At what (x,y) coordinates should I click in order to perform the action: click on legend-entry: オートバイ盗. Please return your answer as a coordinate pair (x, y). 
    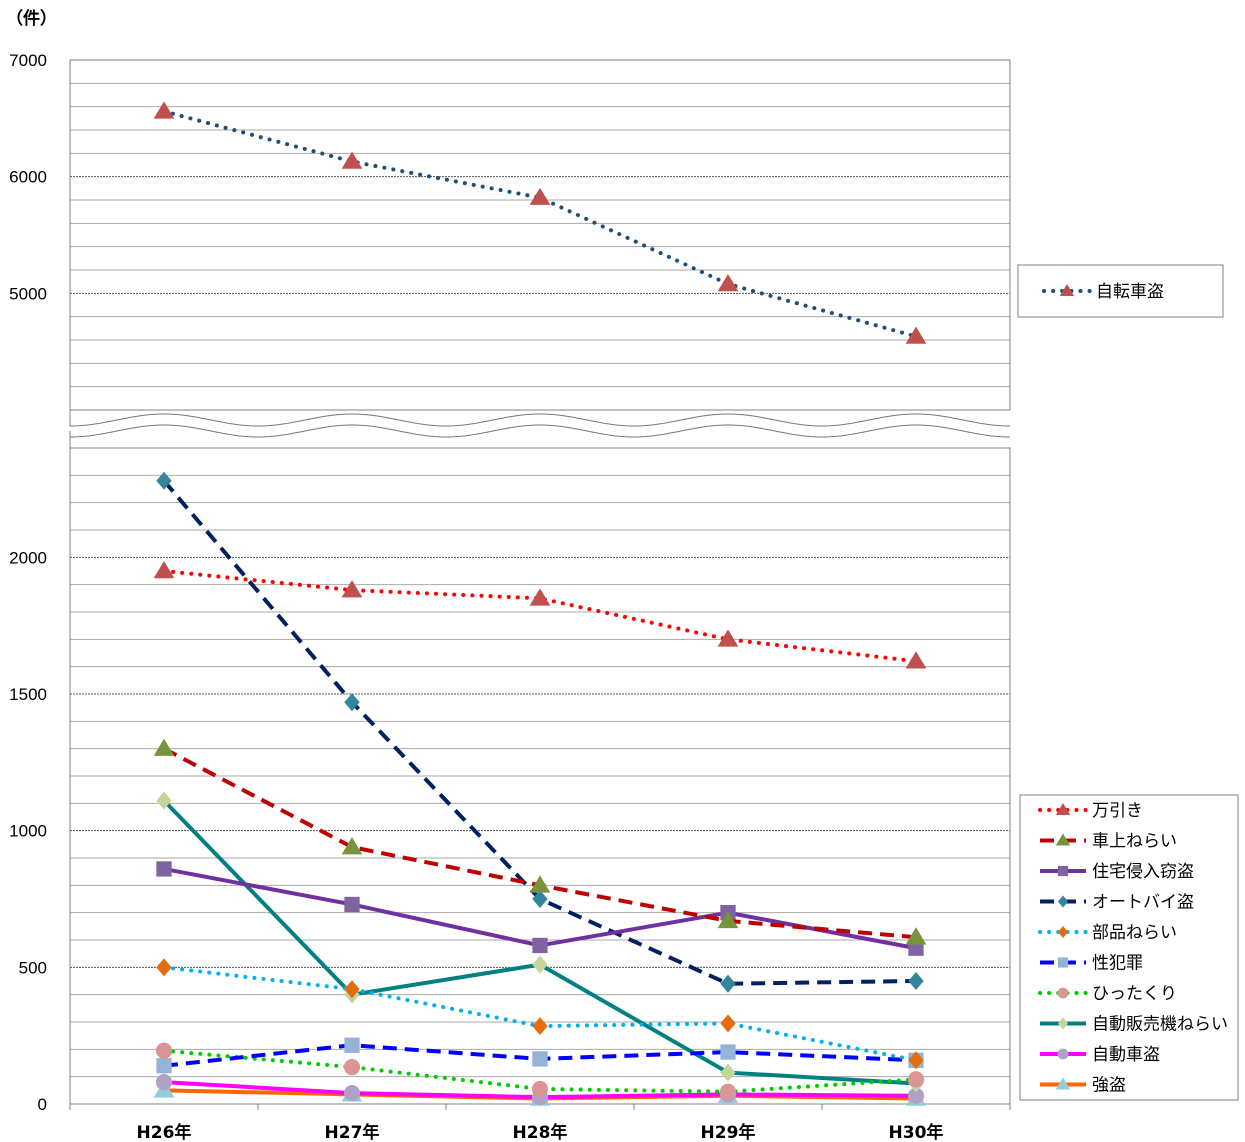
    Looking at the image, I should click on (1117, 903).